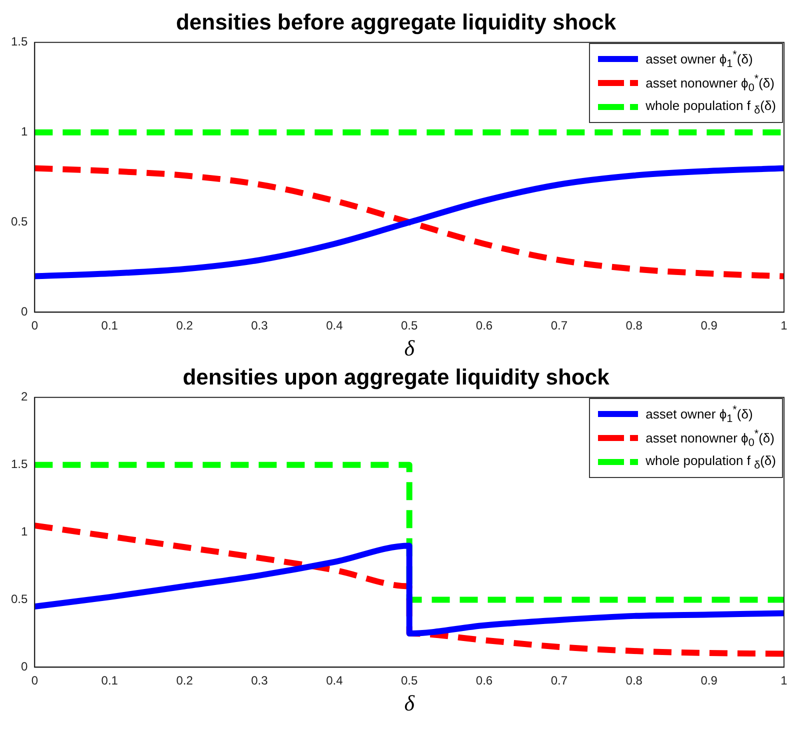  Describe the element at coordinates (396, 377) in the screenshot. I see `chart-title: densities upon aggregate liquidity shock` at that location.